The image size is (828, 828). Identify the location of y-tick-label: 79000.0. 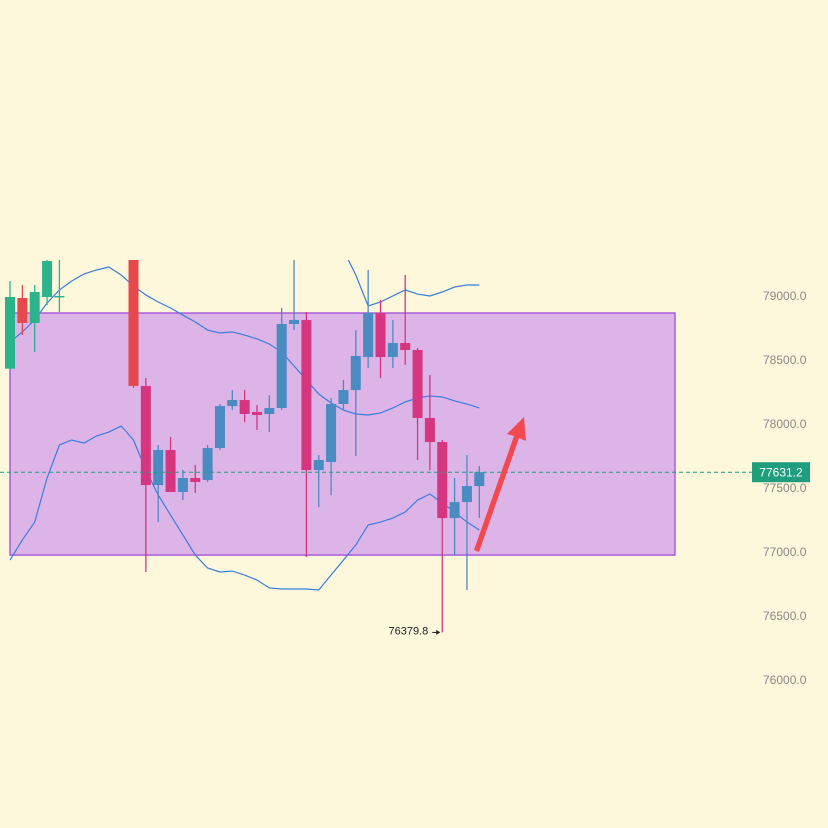
(785, 296).